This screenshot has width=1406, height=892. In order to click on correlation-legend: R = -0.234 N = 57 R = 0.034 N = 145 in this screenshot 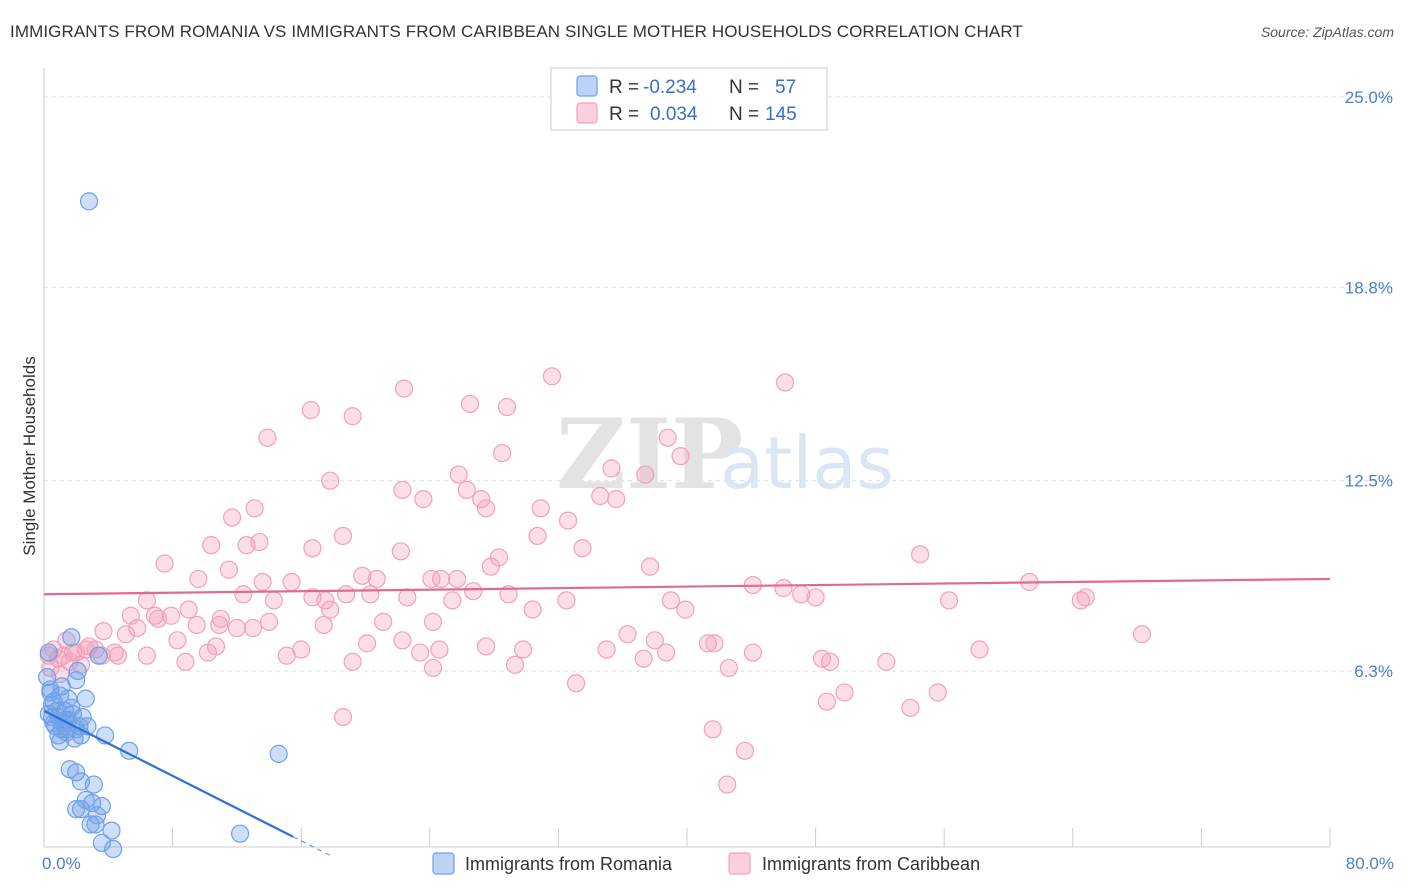, I will do `click(689, 99)`.